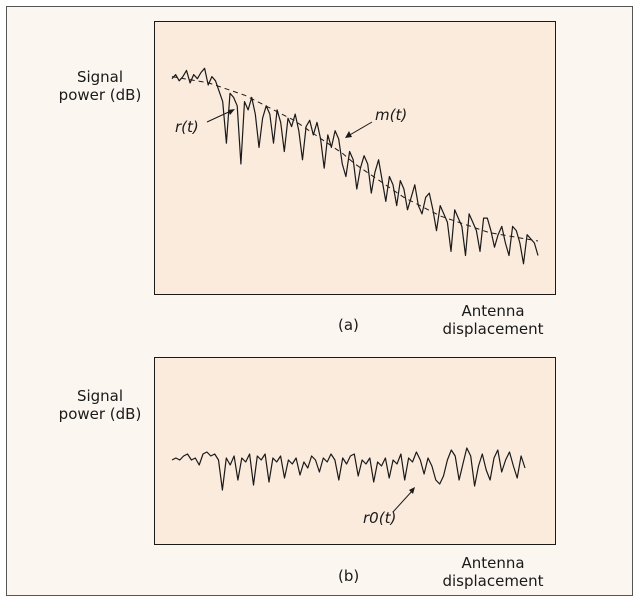 The width and height of the screenshot is (642, 600). I want to click on arrowhead-r, so click(231, 112).